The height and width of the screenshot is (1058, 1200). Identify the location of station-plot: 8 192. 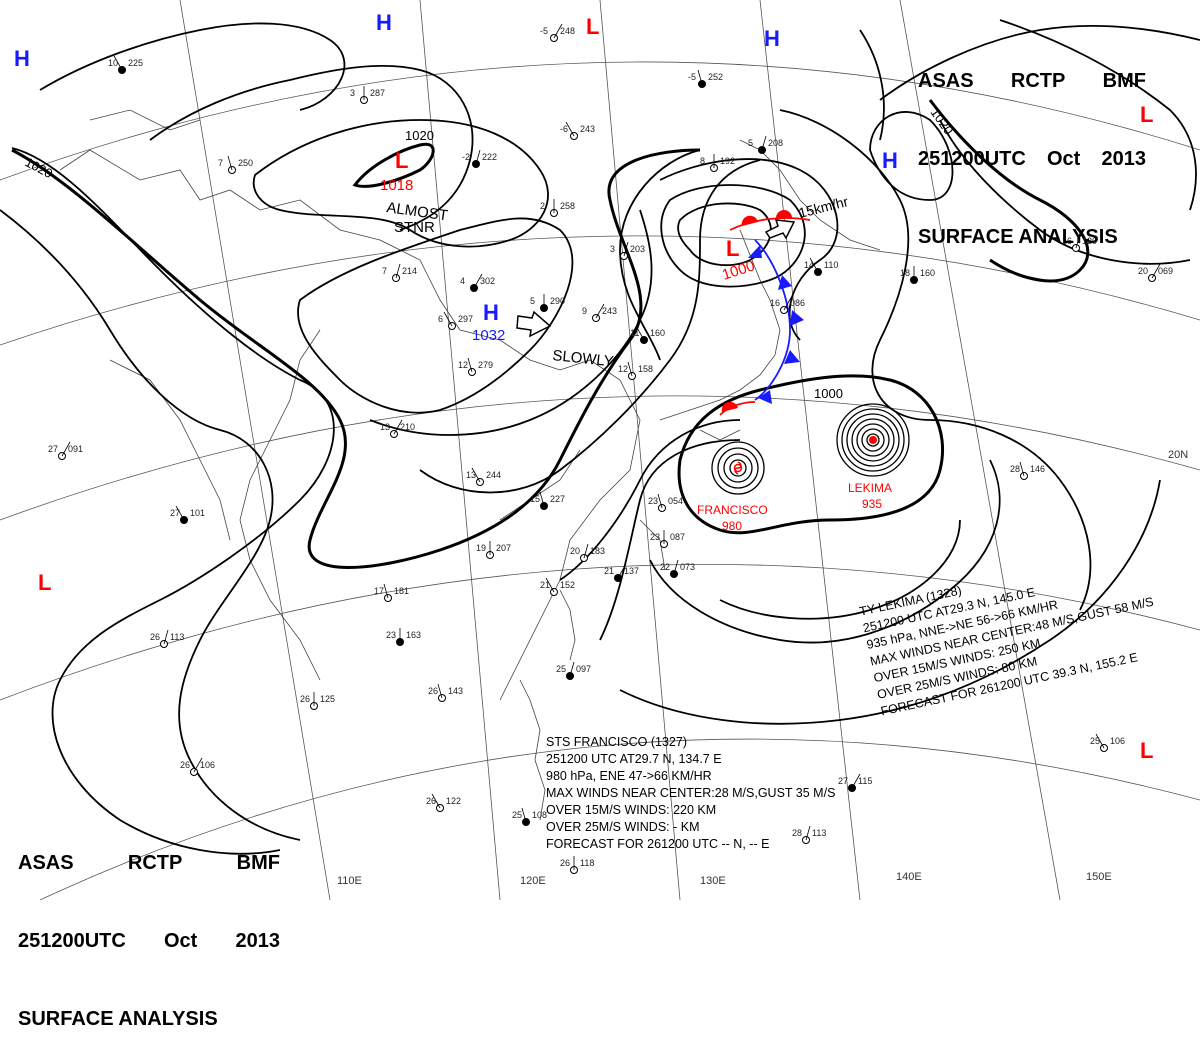
(717, 163).